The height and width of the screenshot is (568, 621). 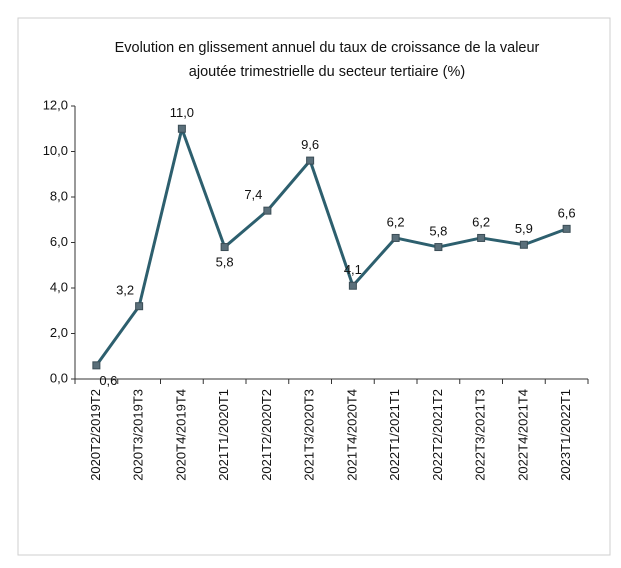 I want to click on y-tick-label: 0,0, so click(x=59, y=377).